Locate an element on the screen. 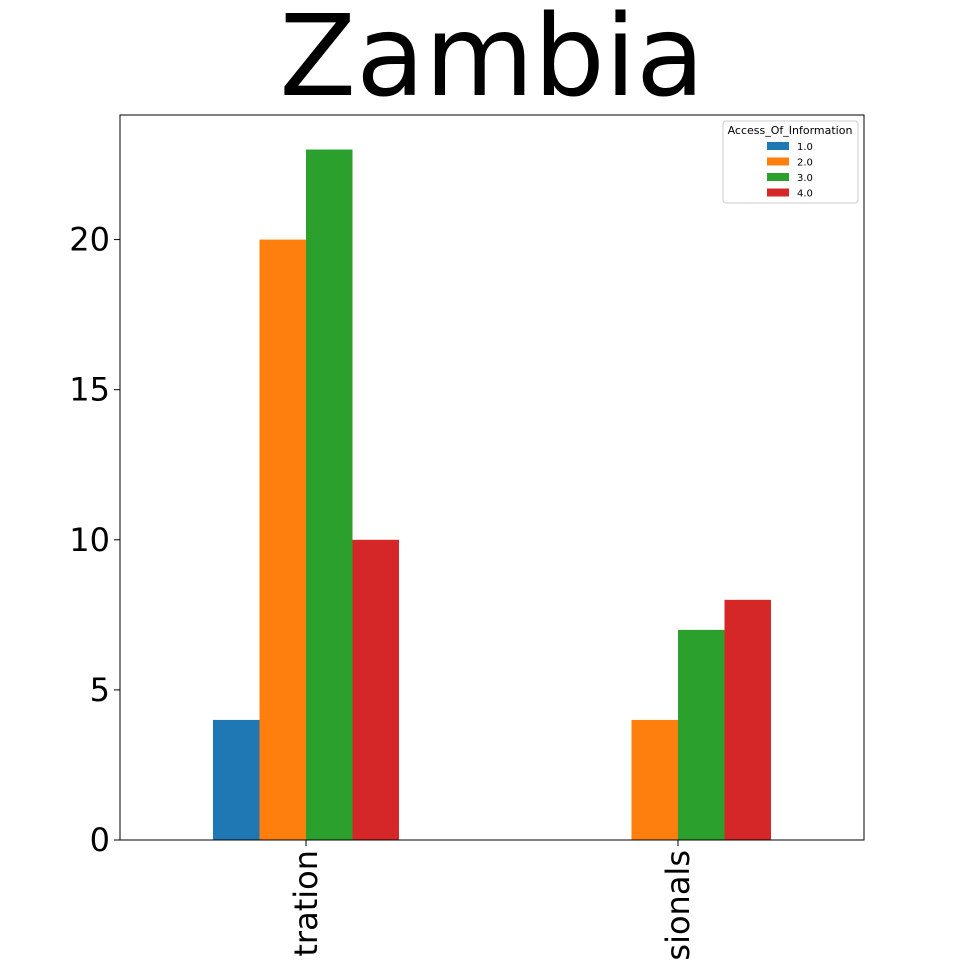  y-tick-label: 10 is located at coordinates (89, 540).